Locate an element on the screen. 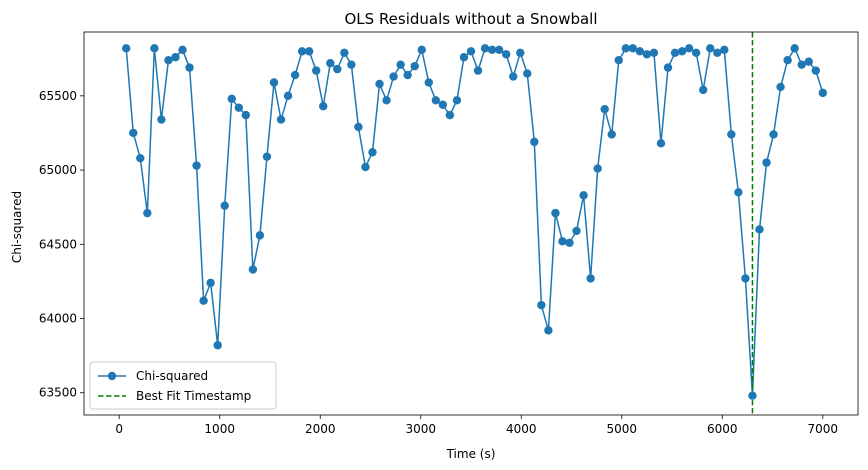 This screenshot has width=868, height=470. legend: Chi-squared Best Fit Timestamp is located at coordinates (183, 385).